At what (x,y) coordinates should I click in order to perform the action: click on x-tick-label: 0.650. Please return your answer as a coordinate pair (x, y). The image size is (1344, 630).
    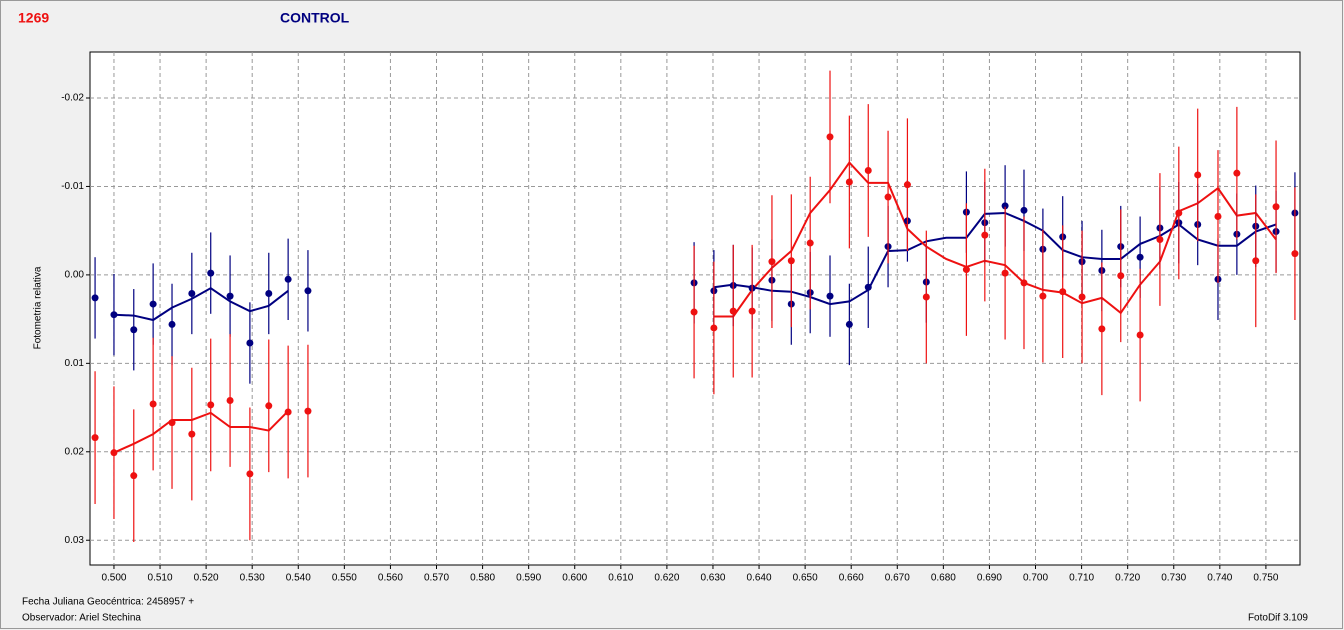
    Looking at the image, I should click on (805, 578).